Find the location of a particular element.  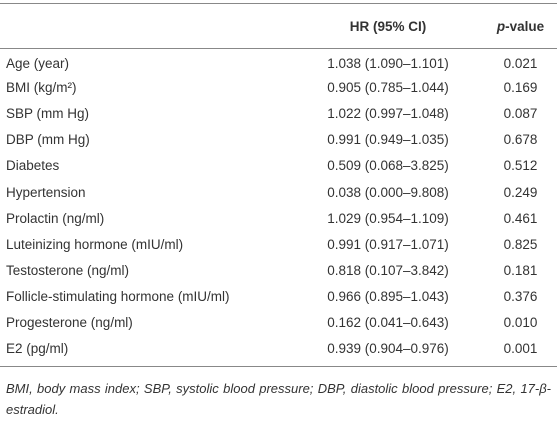

header-italic: p is located at coordinates (501, 26).